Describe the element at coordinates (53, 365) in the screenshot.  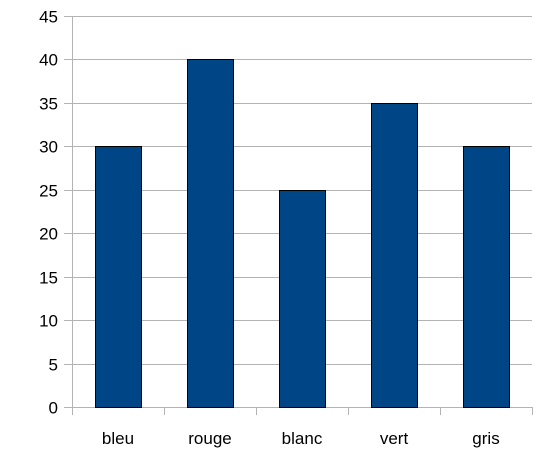
I see `y-tick-label-5: 5` at that location.